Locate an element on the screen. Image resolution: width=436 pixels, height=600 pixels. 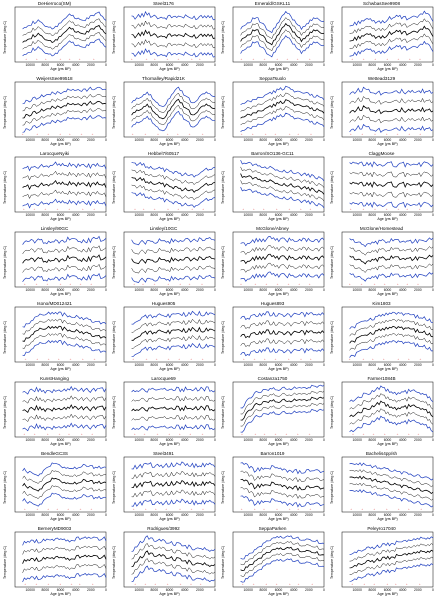
mean-line is located at coordinates (391, 334).